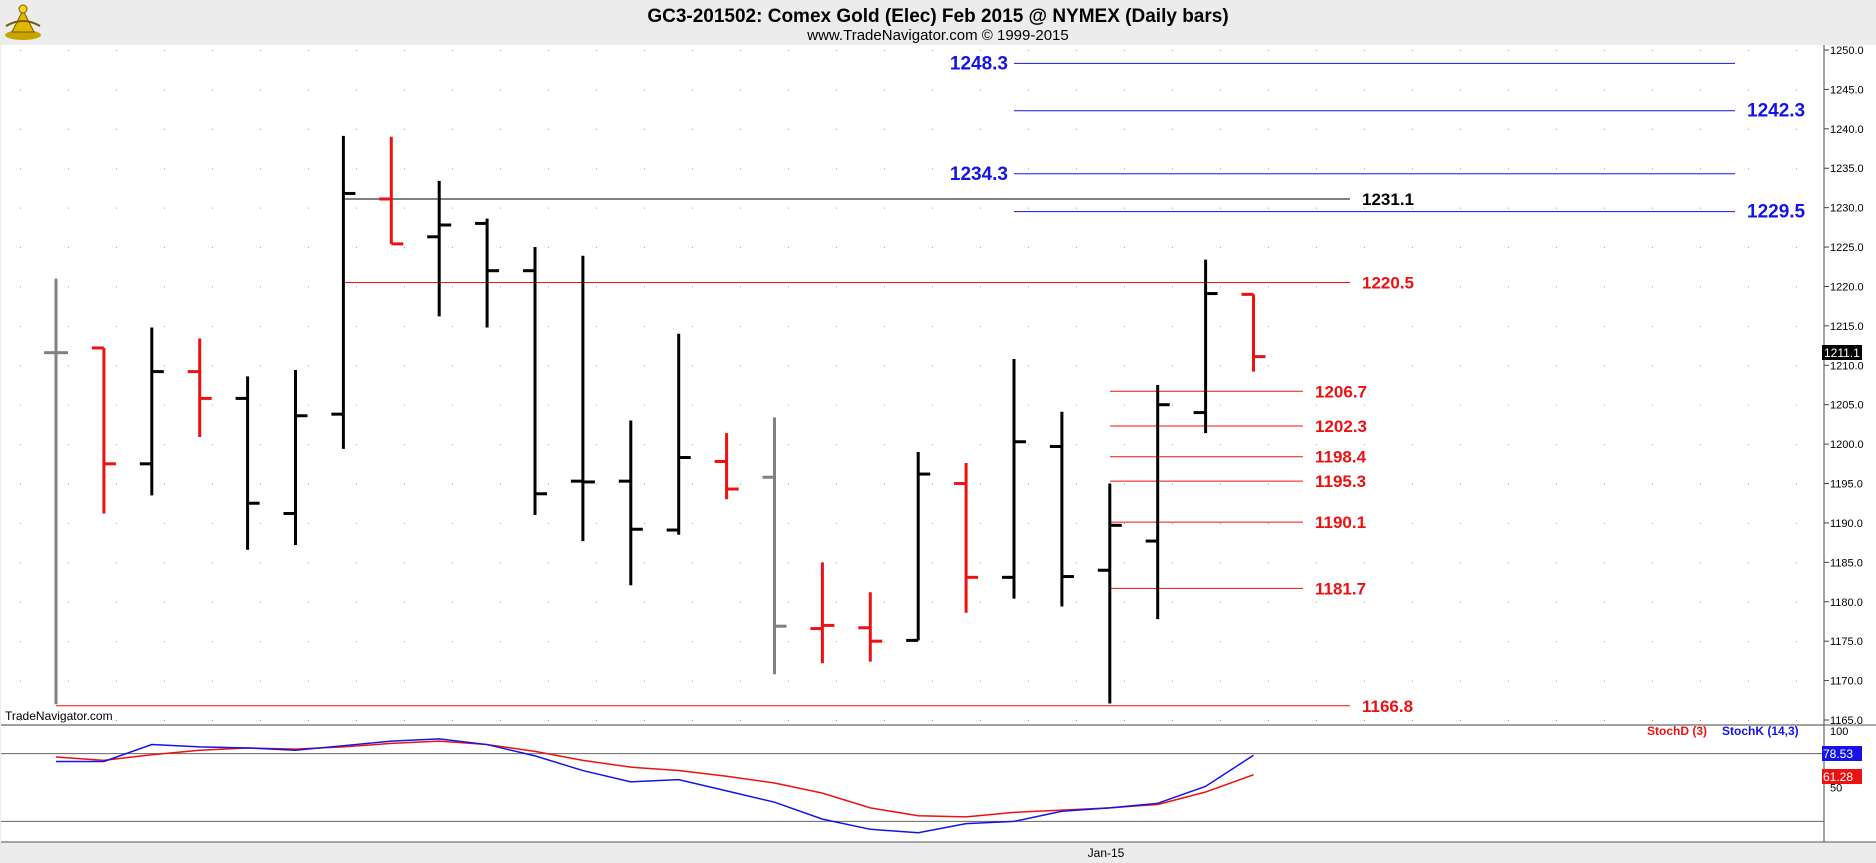  Describe the element at coordinates (1340, 522) in the screenshot. I see `level-label: 1190.1` at that location.